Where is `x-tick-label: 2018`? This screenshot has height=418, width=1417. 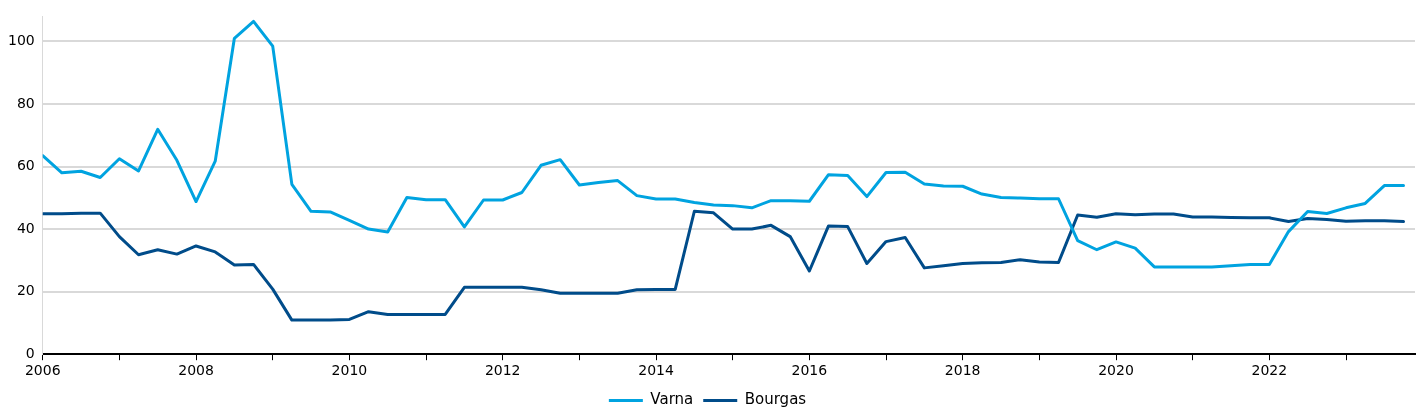 x-tick-label: 2018 is located at coordinates (962, 370).